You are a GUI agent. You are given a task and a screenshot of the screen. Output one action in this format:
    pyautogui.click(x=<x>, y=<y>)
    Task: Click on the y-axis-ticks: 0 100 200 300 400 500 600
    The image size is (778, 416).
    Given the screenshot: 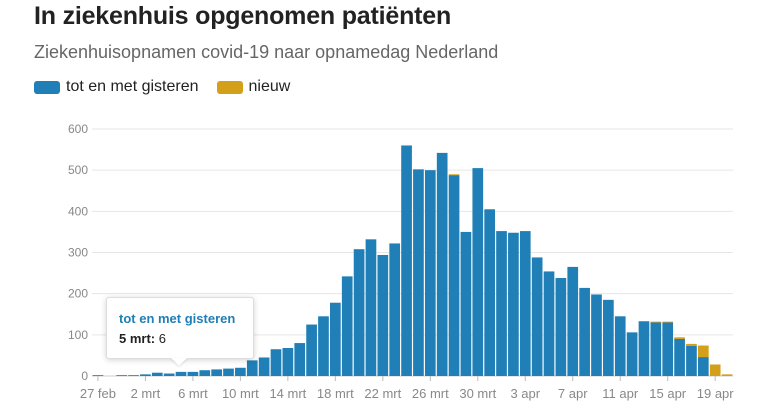 What is the action you would take?
    pyautogui.click(x=78, y=252)
    